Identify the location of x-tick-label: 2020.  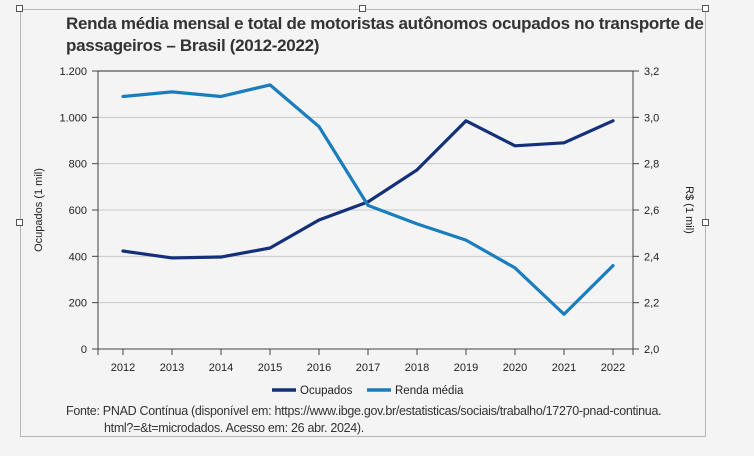
(515, 368).